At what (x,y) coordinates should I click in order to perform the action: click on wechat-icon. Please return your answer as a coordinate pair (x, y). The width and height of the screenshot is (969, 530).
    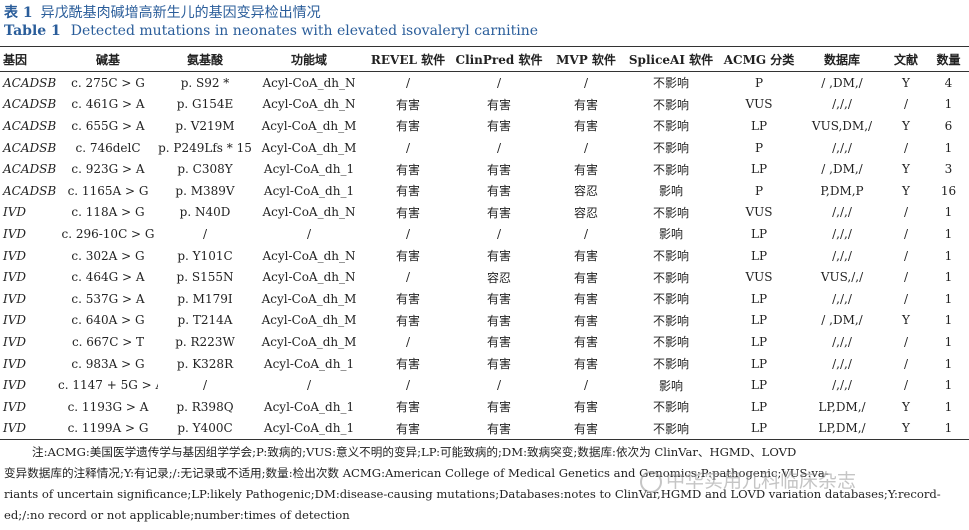
    Looking at the image, I should click on (651, 481).